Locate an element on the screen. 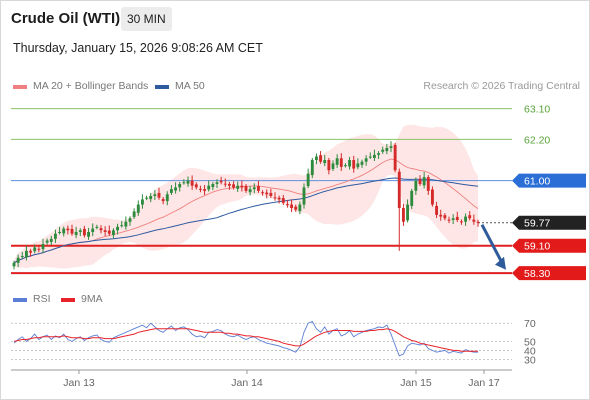 This screenshot has height=400, width=590. rsi-ma-line is located at coordinates (245, 340).